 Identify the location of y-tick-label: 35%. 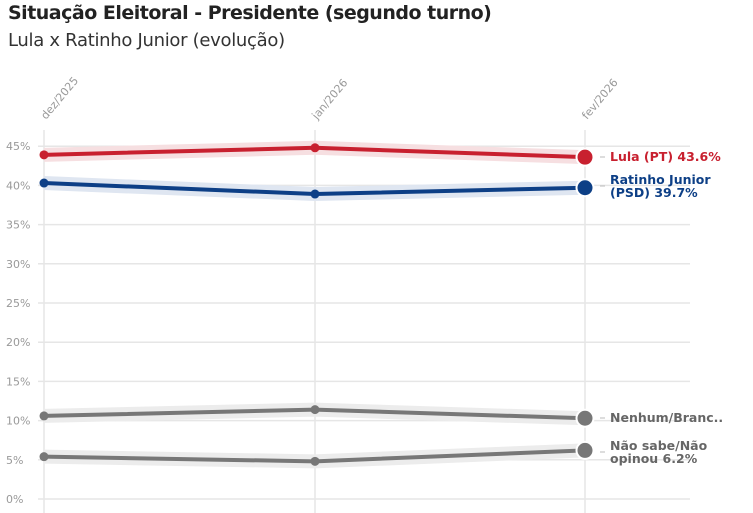
(18, 225).